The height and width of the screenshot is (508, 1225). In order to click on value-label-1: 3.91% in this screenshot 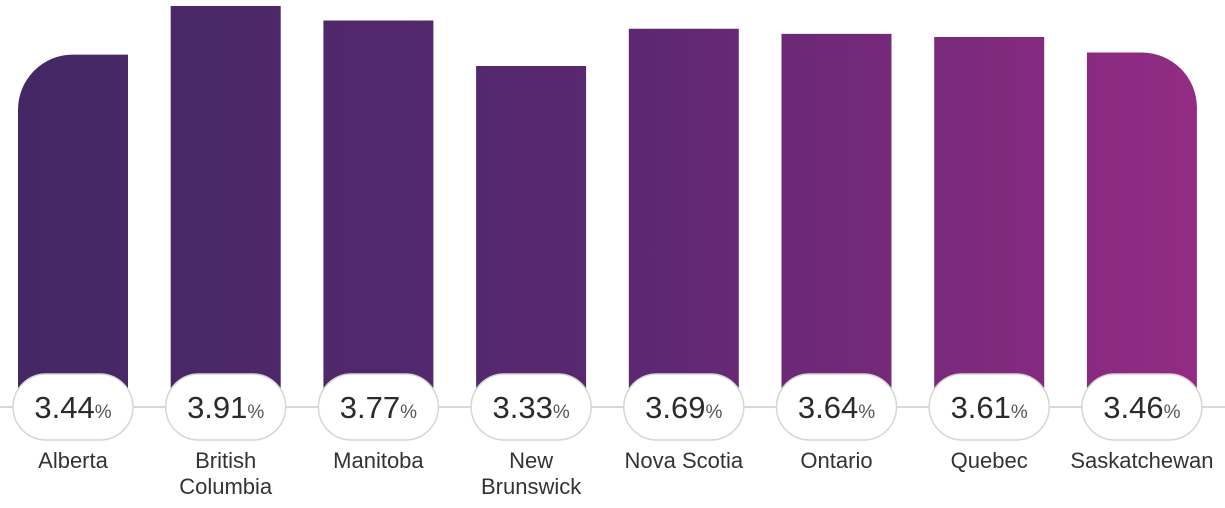, I will do `click(225, 407)`.